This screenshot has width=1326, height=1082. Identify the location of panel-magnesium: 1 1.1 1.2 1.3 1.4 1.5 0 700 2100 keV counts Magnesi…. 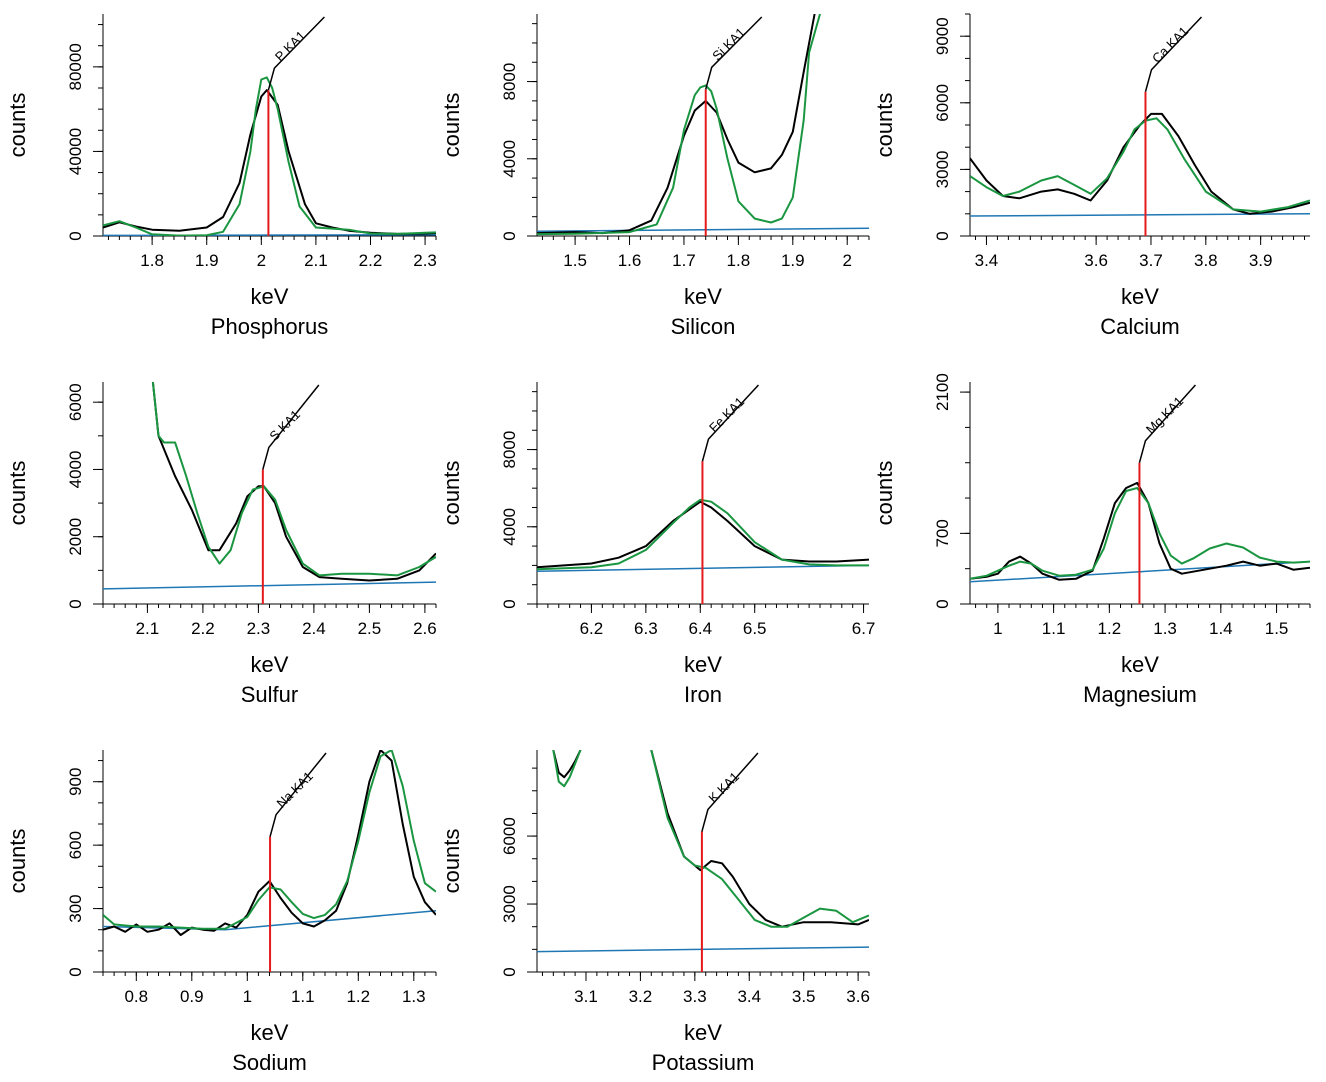
(1091, 540).